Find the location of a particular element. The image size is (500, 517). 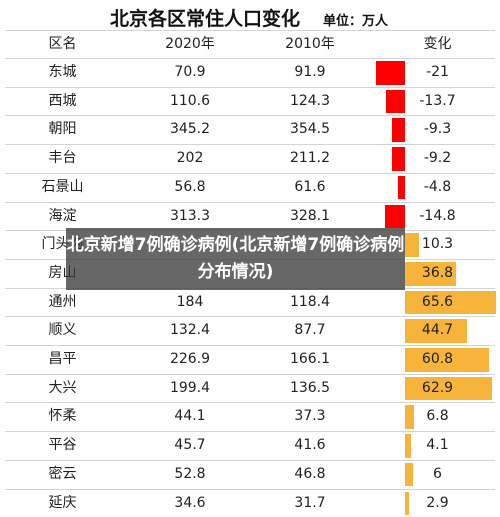

population-value: 345.2 is located at coordinates (190, 129).